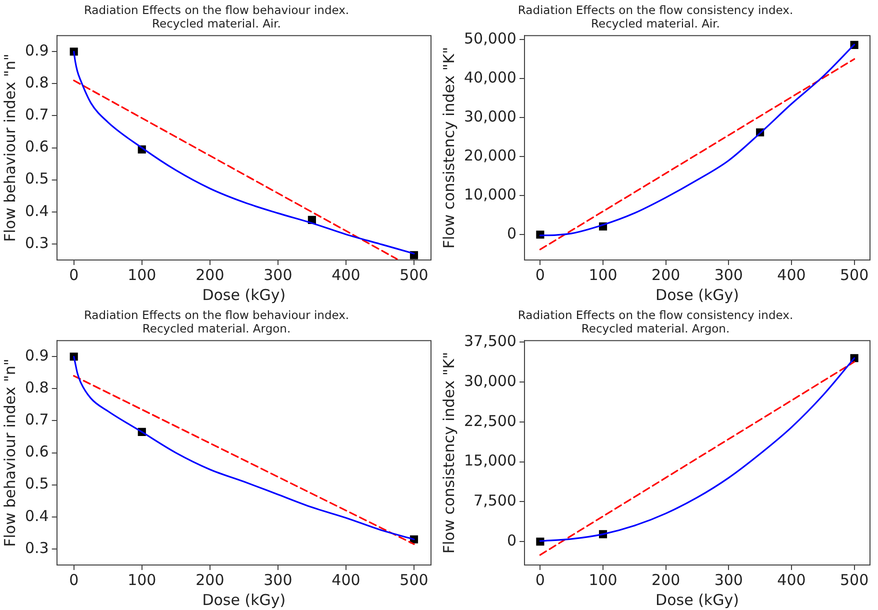  I want to click on y-tick-label: 22,500, so click(490, 421).